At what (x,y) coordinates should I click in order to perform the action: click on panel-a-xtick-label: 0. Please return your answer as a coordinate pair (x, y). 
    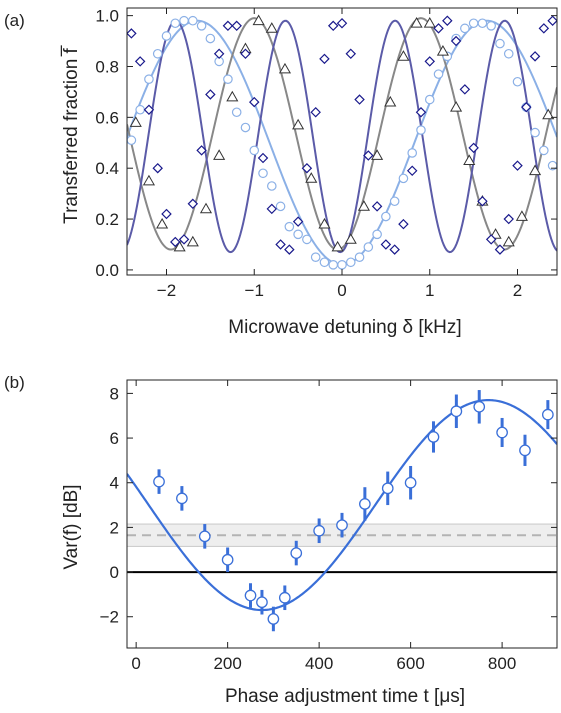
    Looking at the image, I should click on (341, 290).